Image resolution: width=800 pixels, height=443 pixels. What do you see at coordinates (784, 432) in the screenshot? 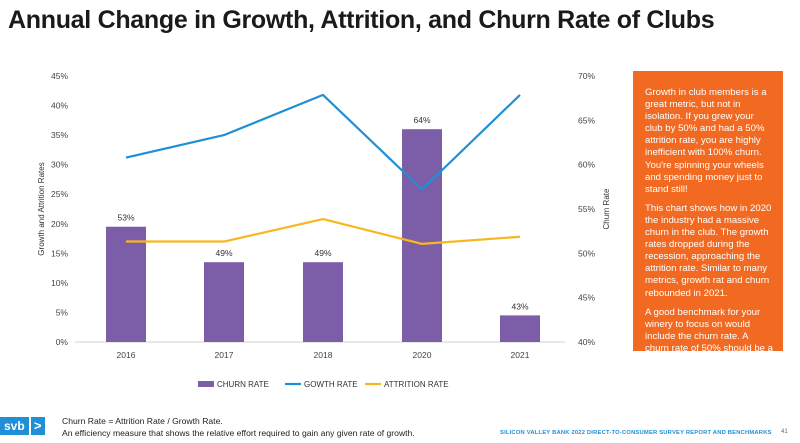
I see `page-number: 41` at bounding box center [784, 432].